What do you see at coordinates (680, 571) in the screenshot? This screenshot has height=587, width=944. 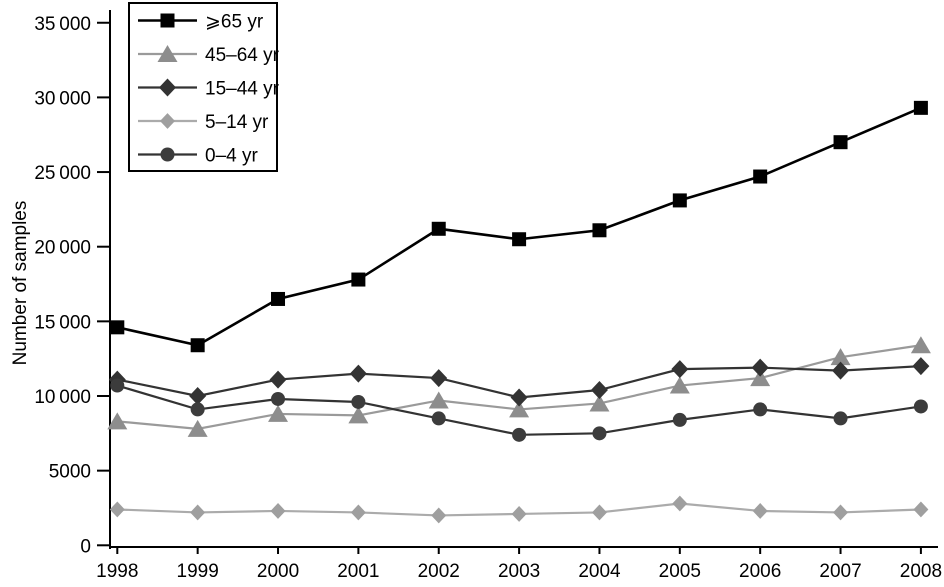 I see `x-tick-label: 2005` at bounding box center [680, 571].